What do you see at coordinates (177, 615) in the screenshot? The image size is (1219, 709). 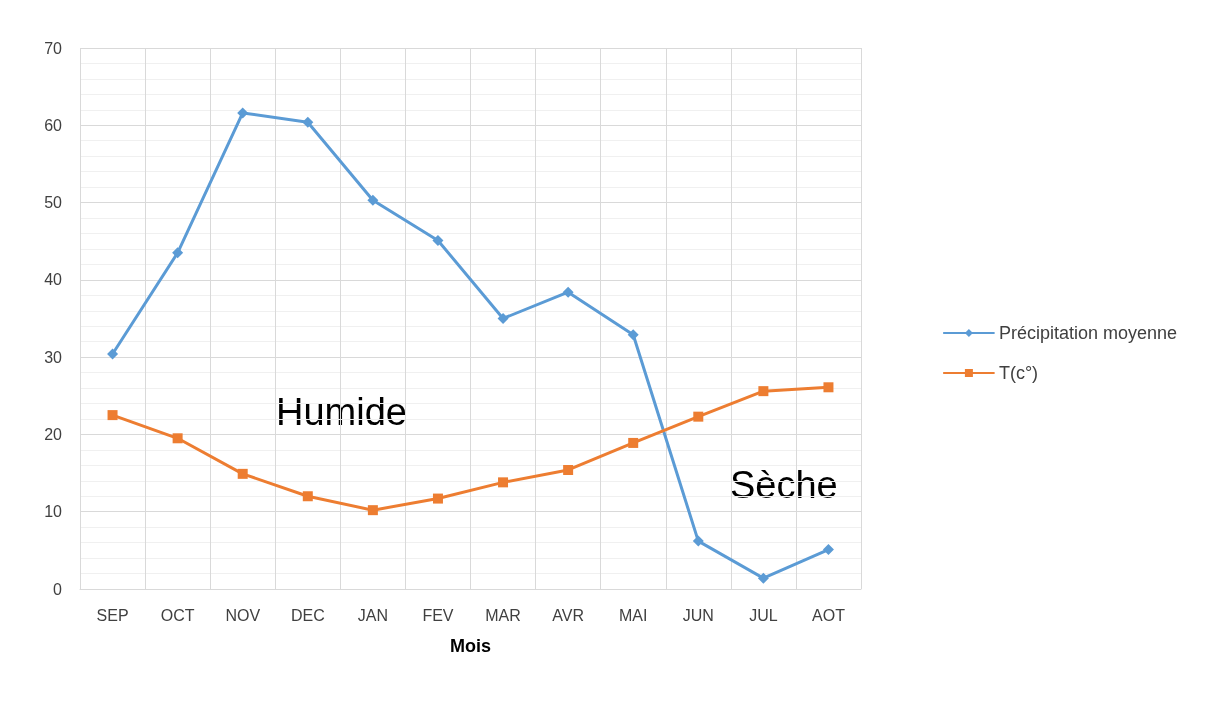 I see `x-tick-label: OCT` at bounding box center [177, 615].